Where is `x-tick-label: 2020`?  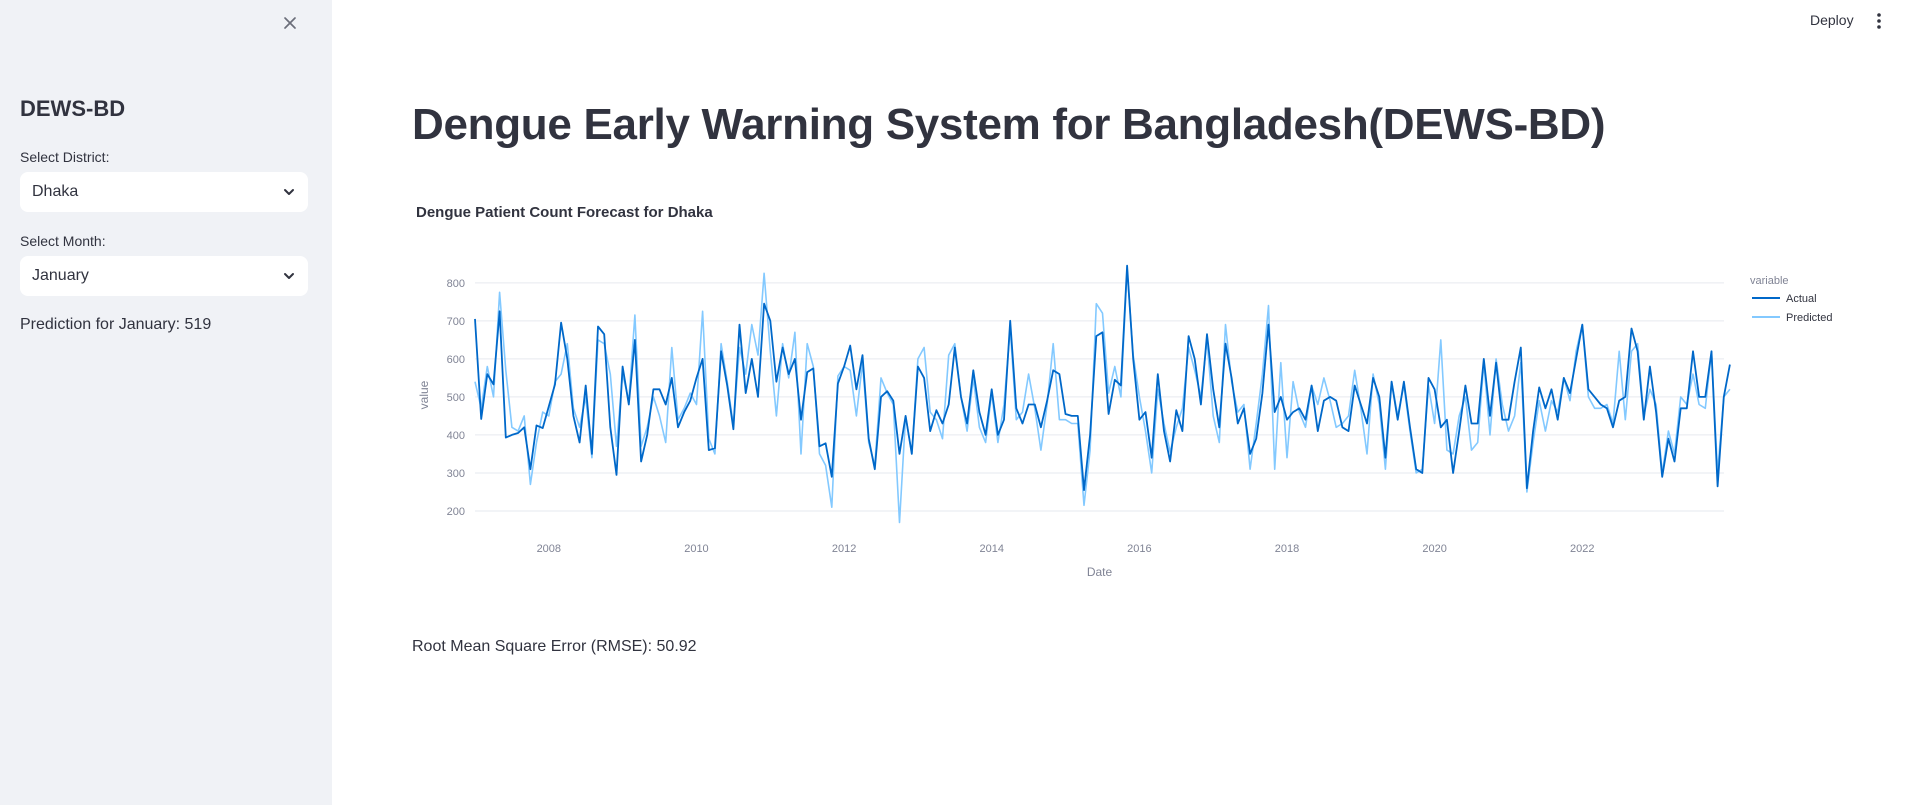
x-tick-label: 2020 is located at coordinates (1434, 549).